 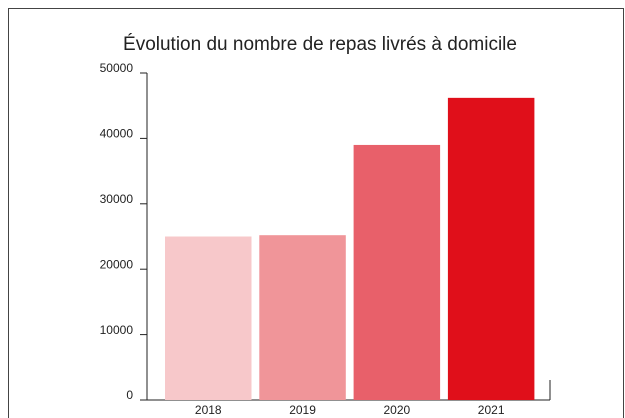 I want to click on y-tick-label: 30000, so click(x=117, y=199).